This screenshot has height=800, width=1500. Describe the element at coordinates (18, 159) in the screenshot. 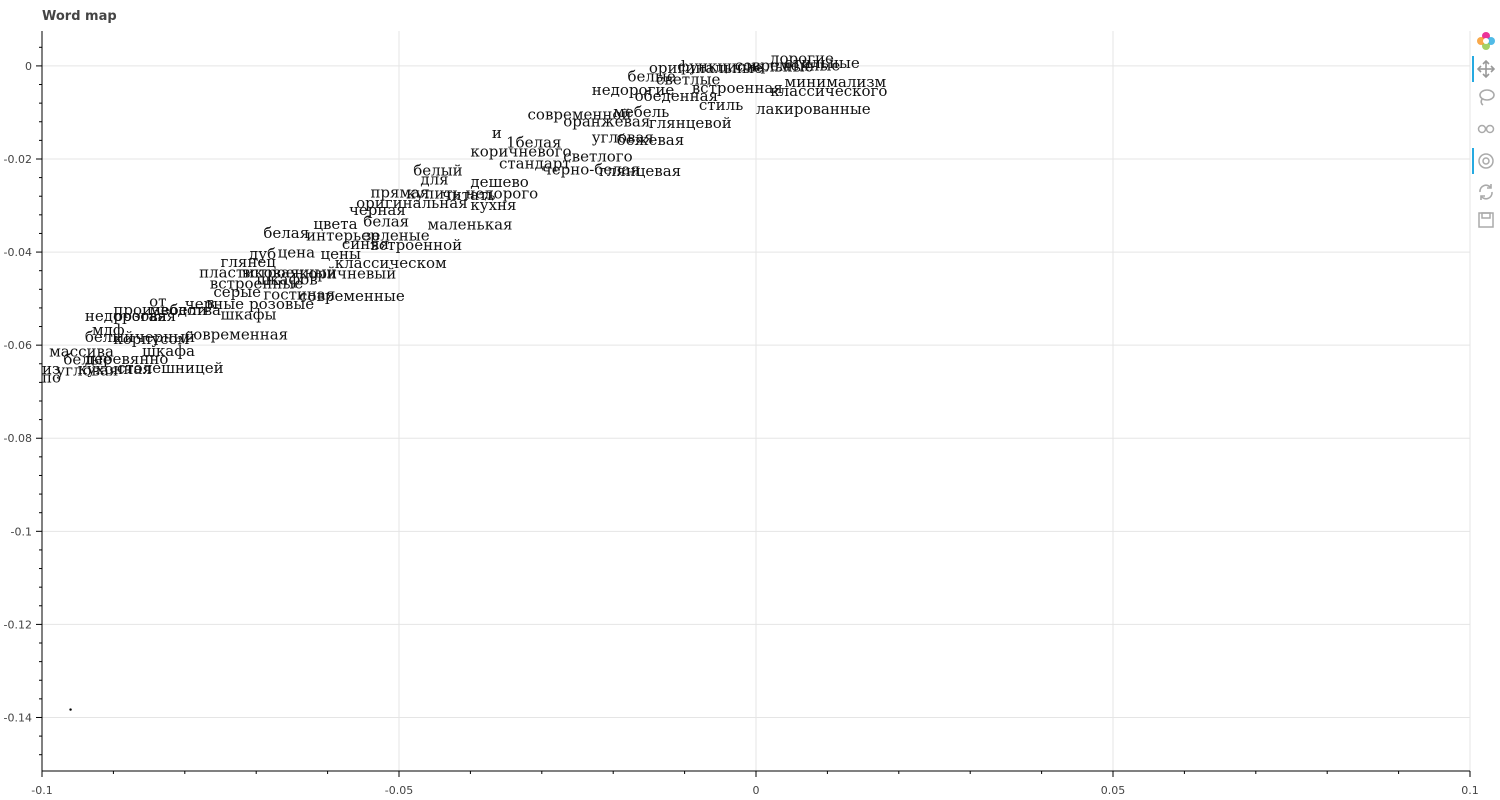

I see `y-tick-label: -0.02` at that location.